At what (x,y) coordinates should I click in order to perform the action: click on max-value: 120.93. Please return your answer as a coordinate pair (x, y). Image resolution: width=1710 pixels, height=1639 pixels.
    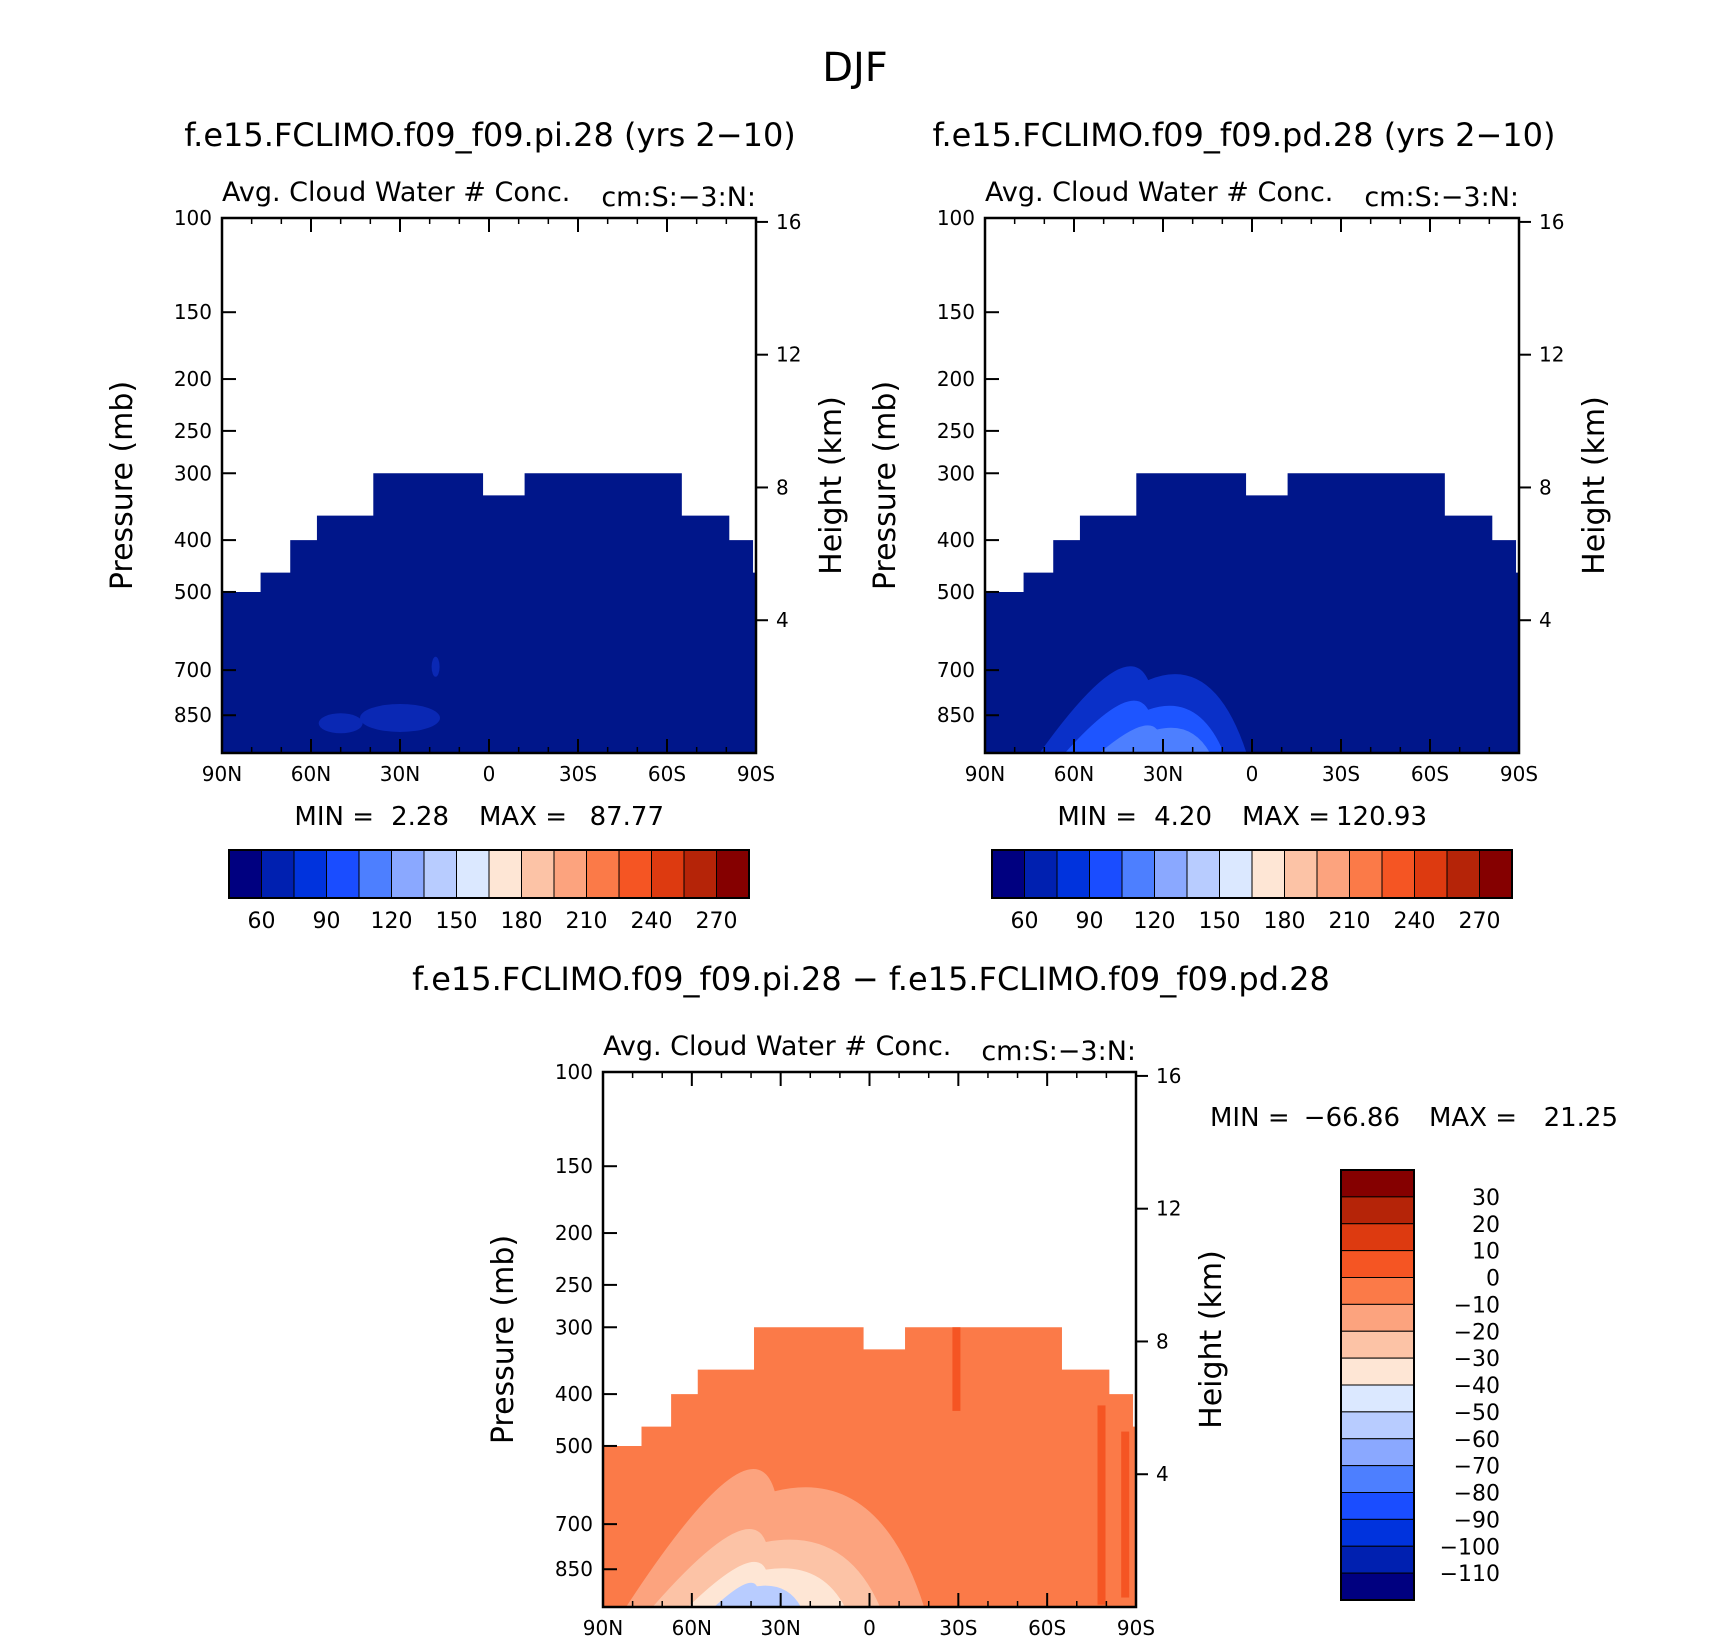
    Looking at the image, I should click on (1381, 817).